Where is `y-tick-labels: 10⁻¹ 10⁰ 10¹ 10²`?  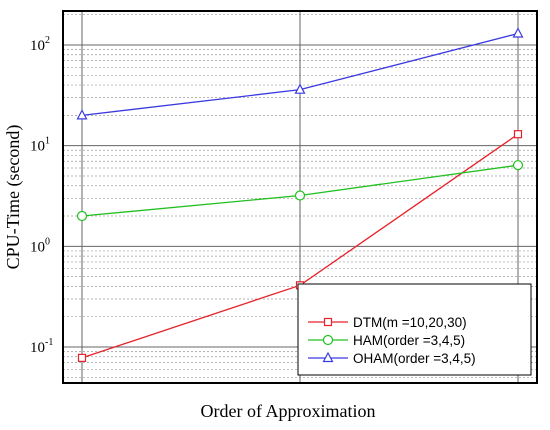 y-tick-labels: 10⁻¹ 10⁰ 10¹ 10² is located at coordinates (41, 195).